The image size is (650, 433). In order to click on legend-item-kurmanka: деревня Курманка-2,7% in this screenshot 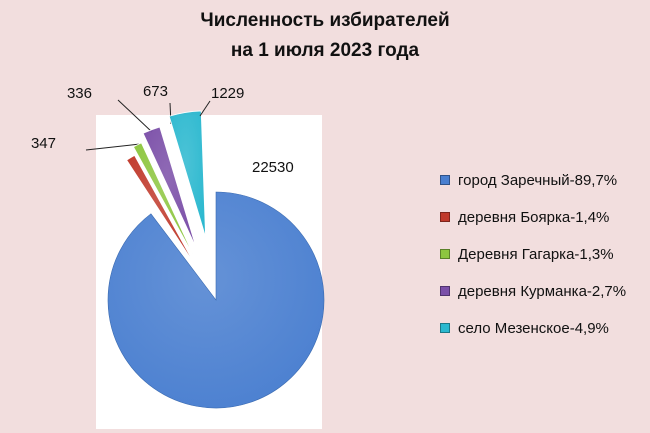, I will do `click(545, 291)`.